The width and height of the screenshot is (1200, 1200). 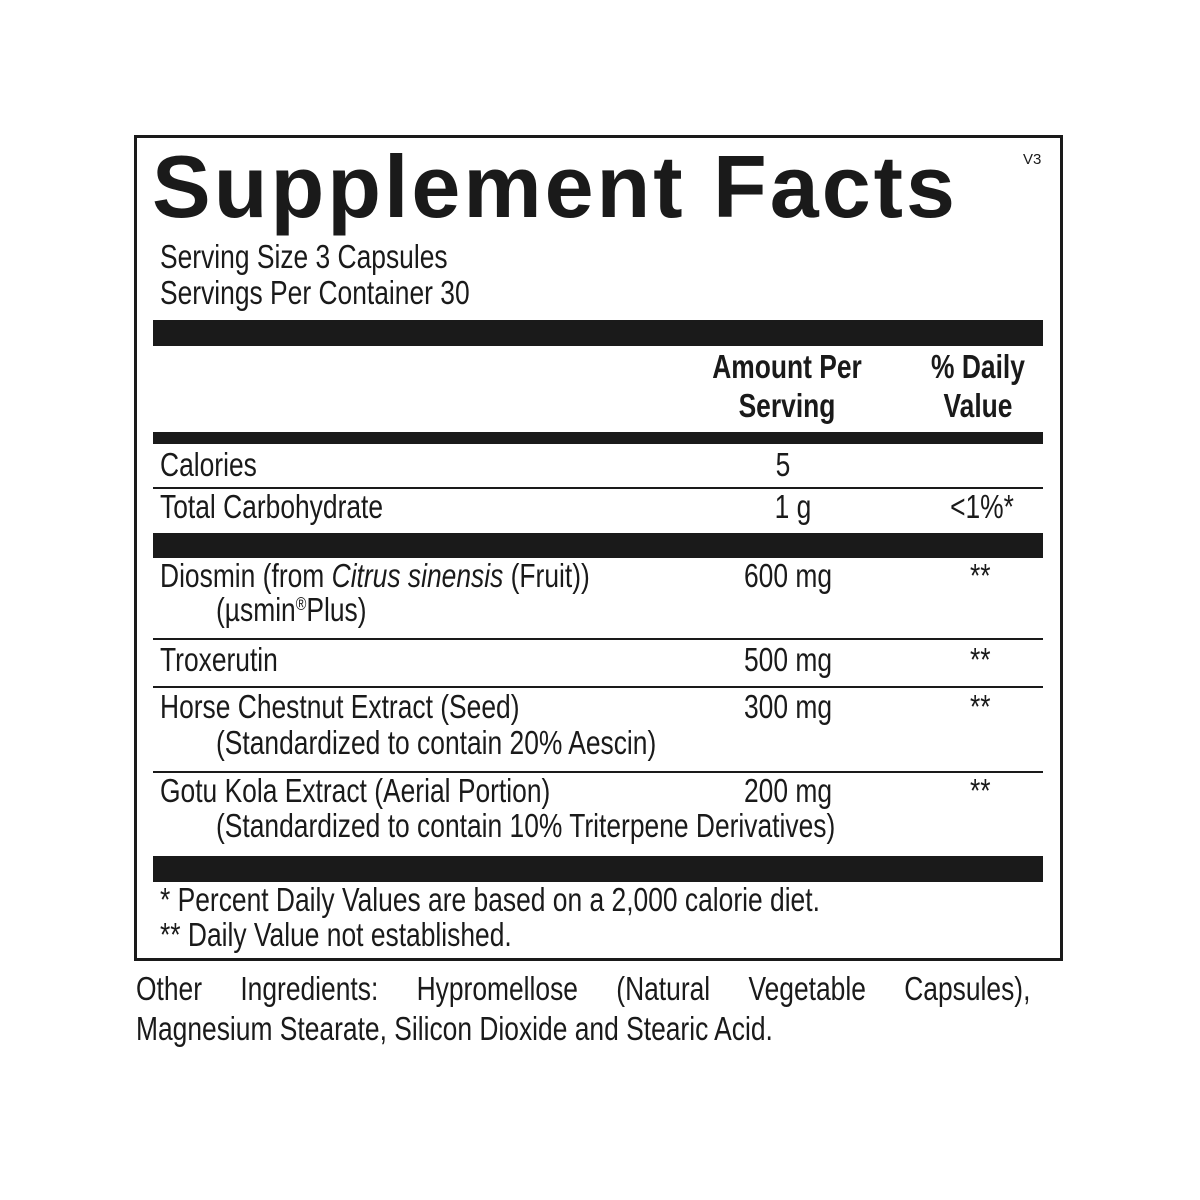 What do you see at coordinates (788, 790) in the screenshot?
I see `ingredient-gotu-kola-amount: 200 mg` at bounding box center [788, 790].